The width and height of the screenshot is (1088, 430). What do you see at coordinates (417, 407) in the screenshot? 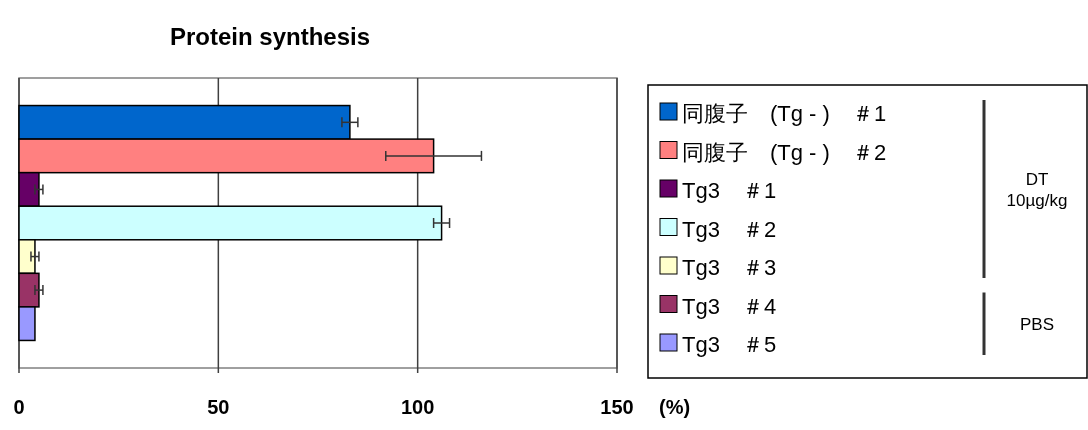
I see `x-tick-label: 100` at bounding box center [417, 407].